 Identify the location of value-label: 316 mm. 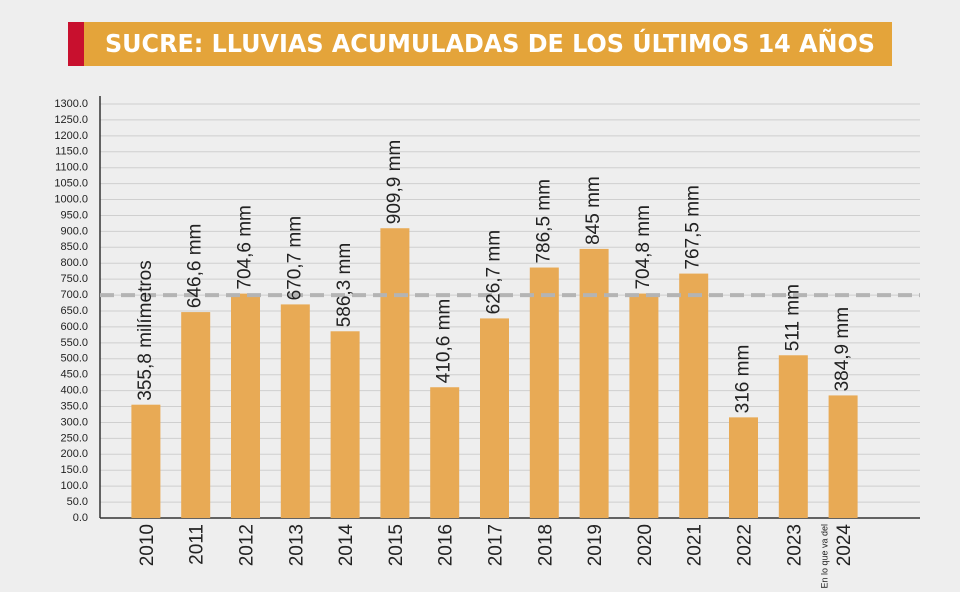
(743, 379).